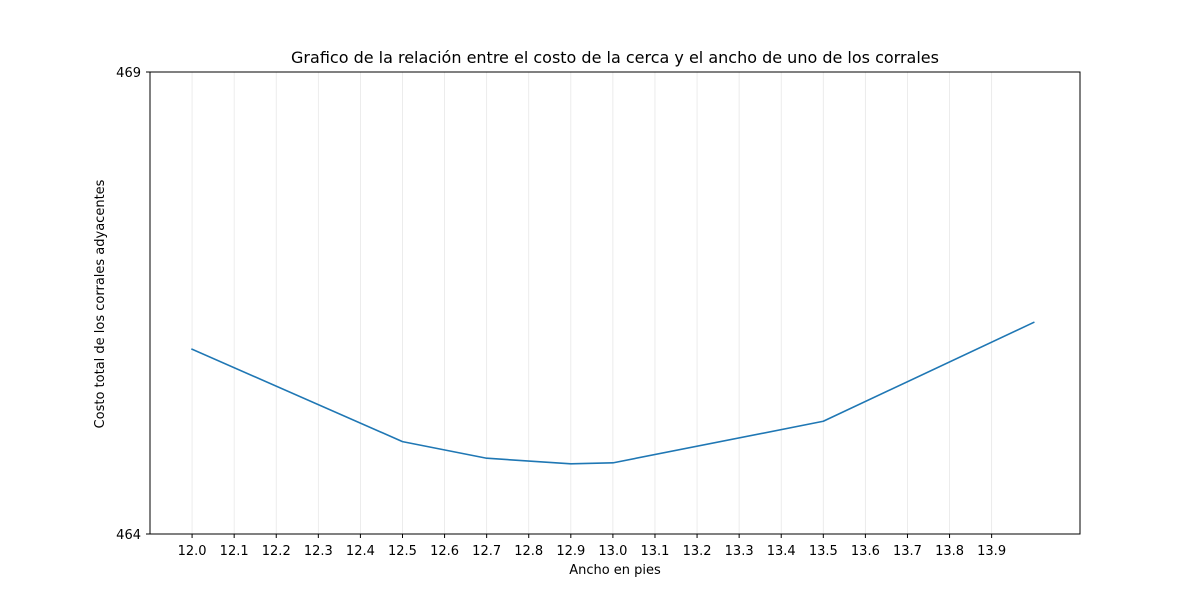  I want to click on x-tick-label: 13.8, so click(949, 551).